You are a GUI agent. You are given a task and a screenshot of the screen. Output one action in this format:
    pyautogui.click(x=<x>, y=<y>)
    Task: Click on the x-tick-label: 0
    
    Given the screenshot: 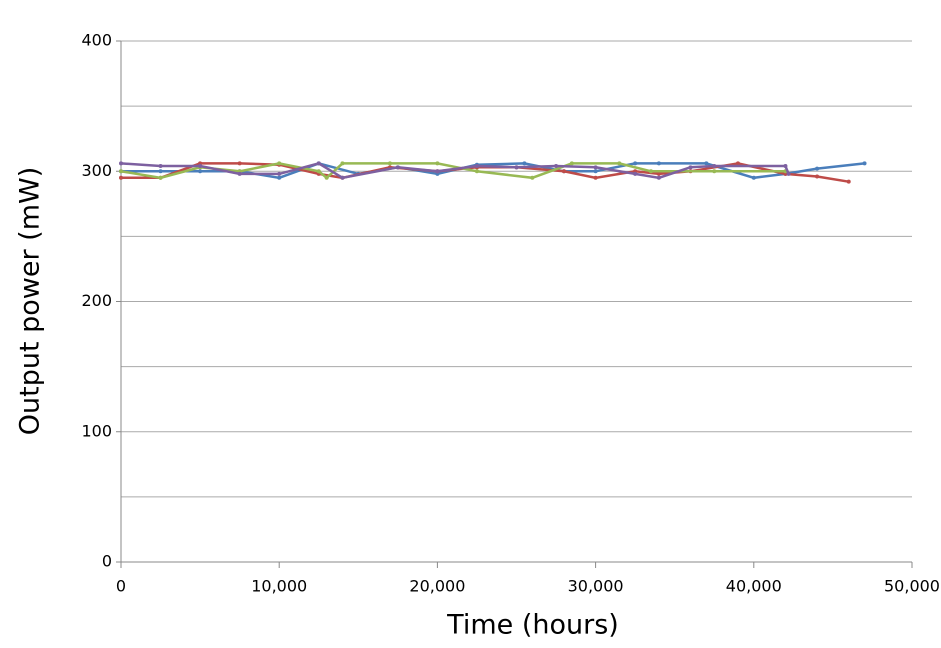 What is the action you would take?
    pyautogui.click(x=121, y=586)
    